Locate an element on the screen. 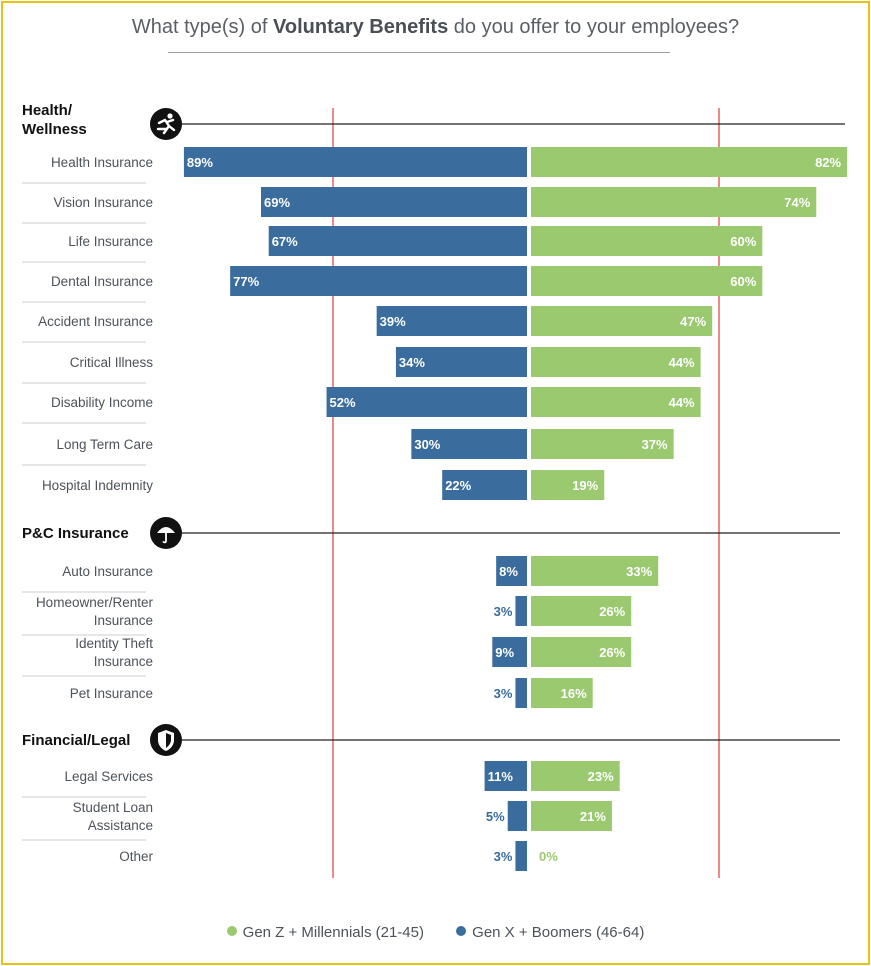 This screenshot has height=966, width=871. data-label-genx: 67% is located at coordinates (285, 241).